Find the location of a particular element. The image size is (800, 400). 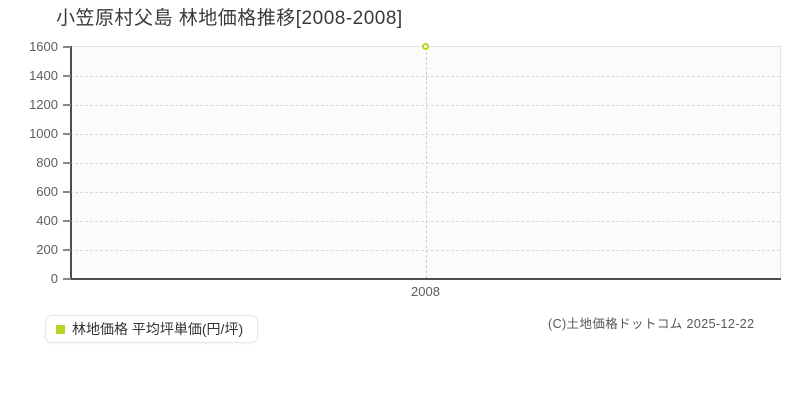

gridline-vertical is located at coordinates (426, 162).